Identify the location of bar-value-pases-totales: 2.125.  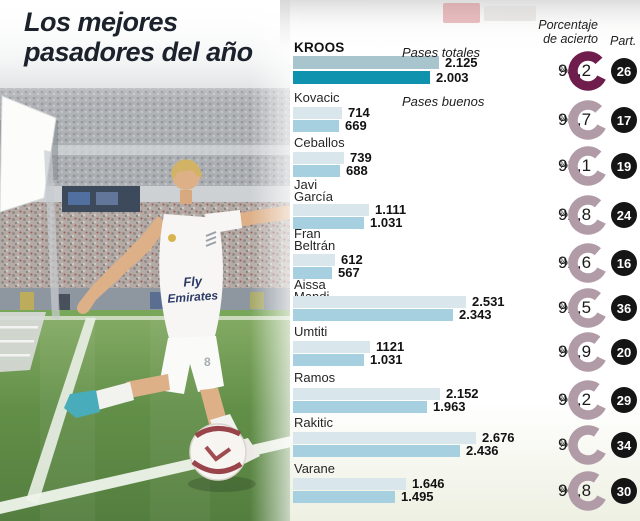
(461, 62).